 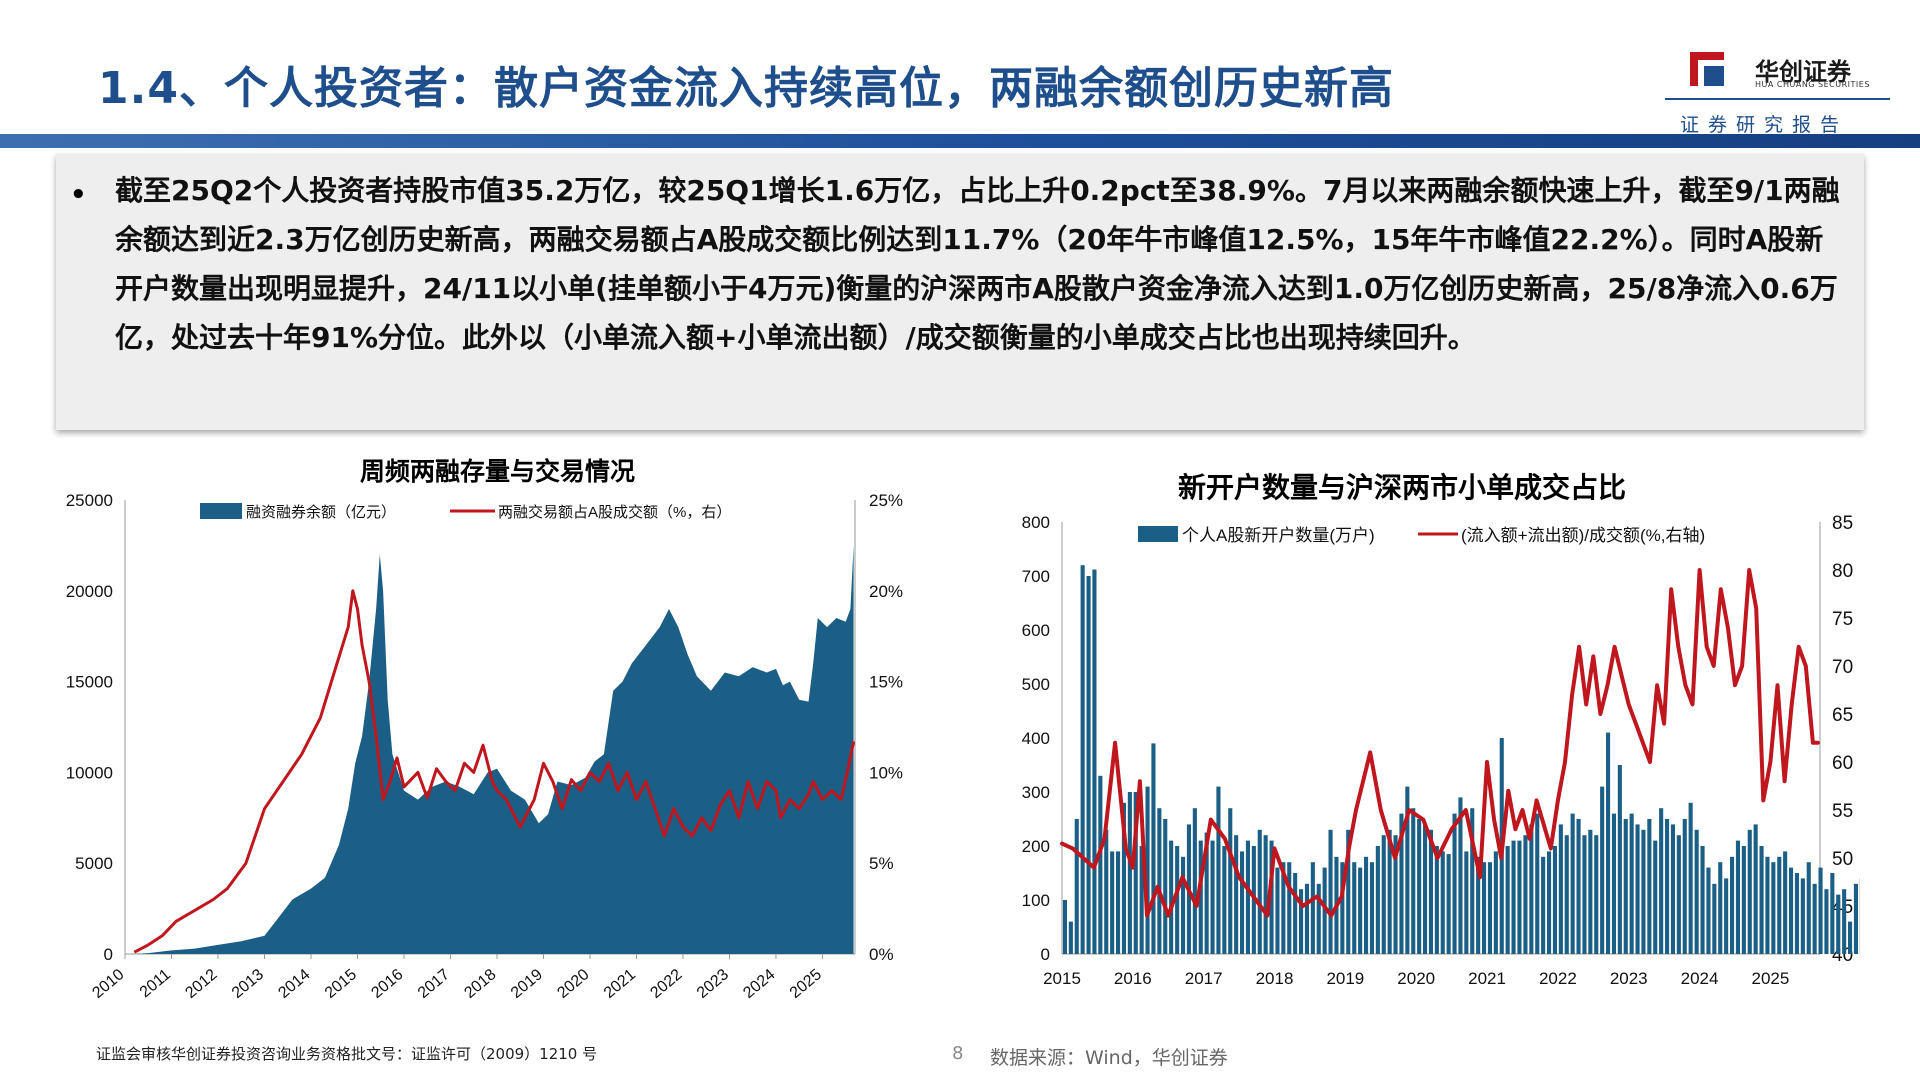 I want to click on chart2-line-series, so click(x=1440, y=743).